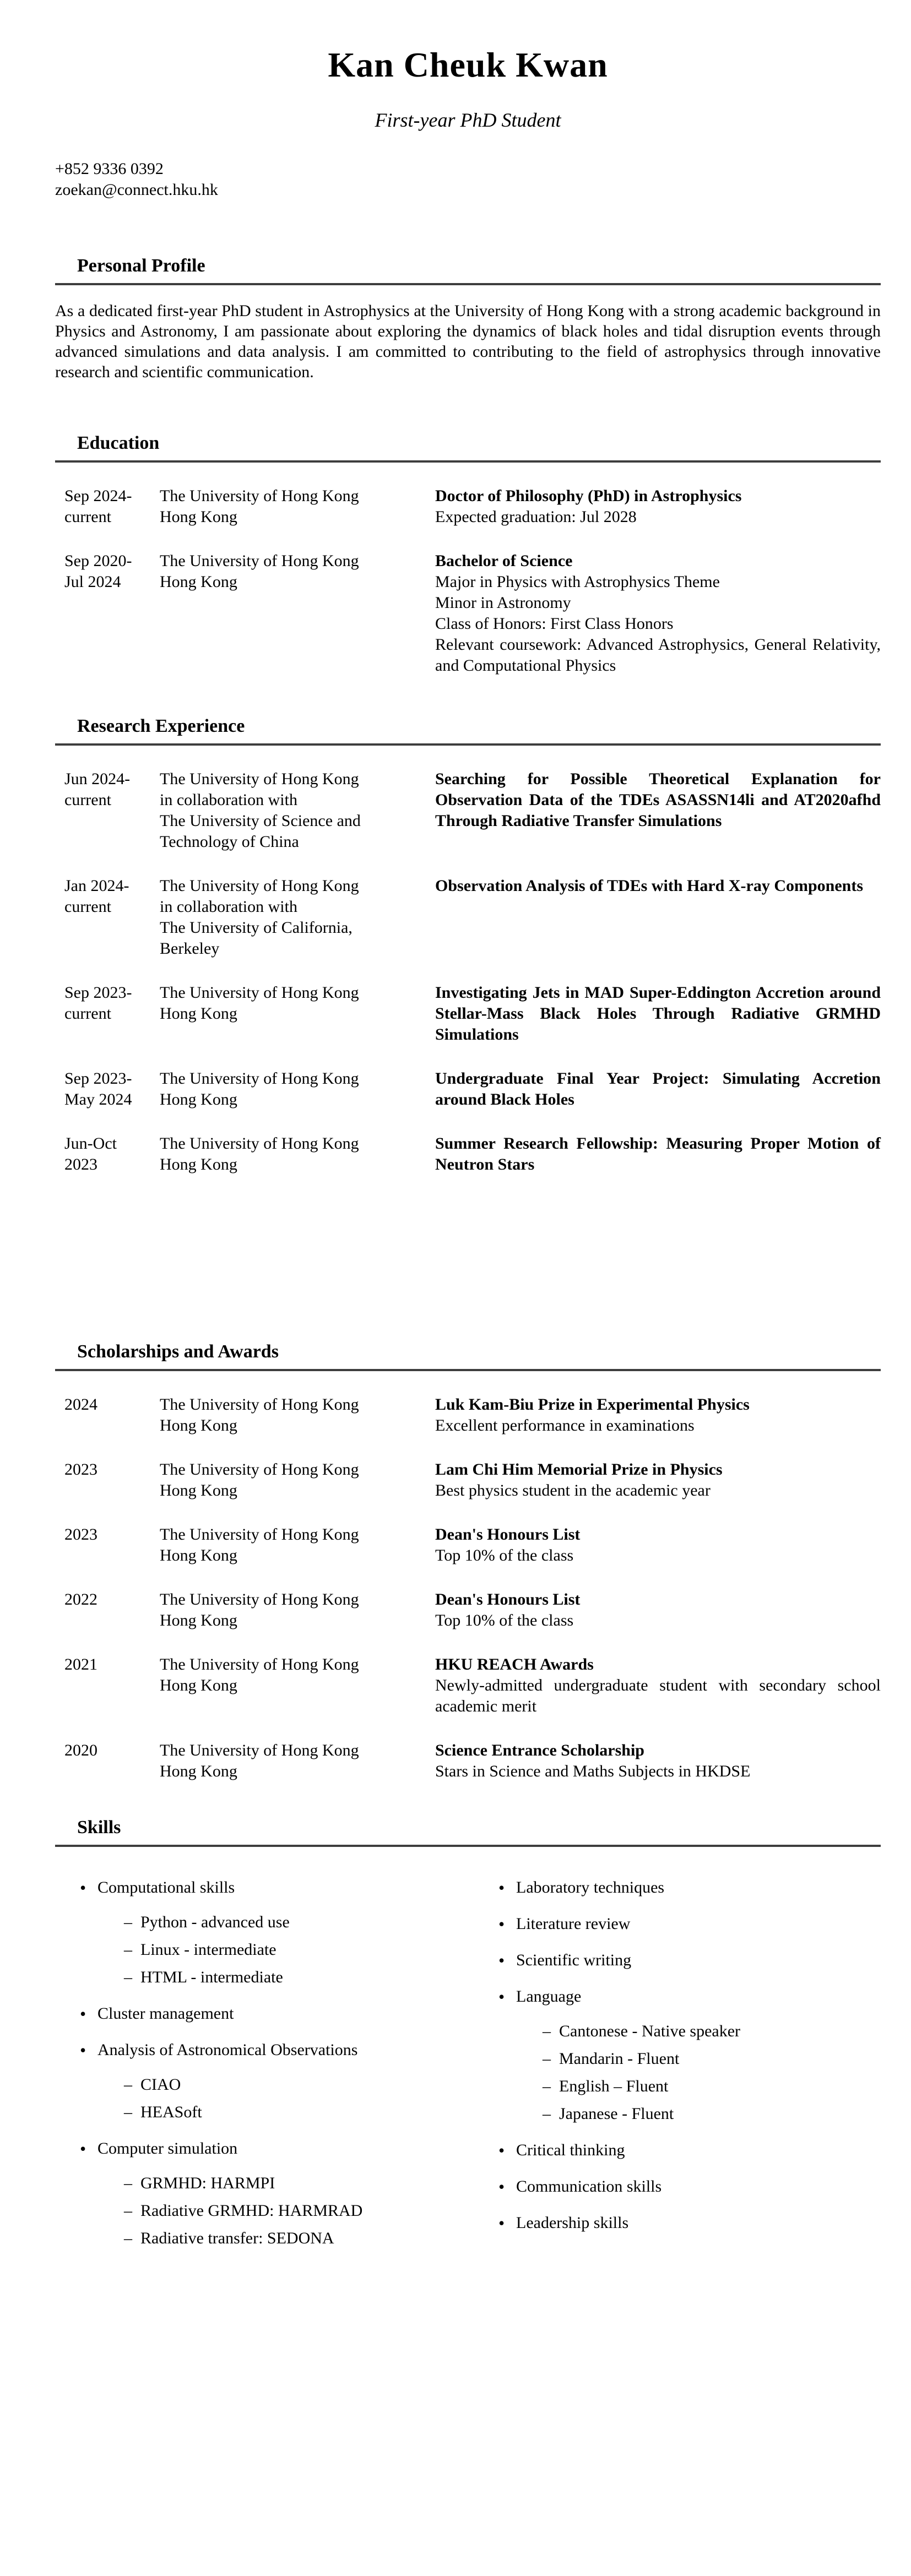 The image size is (911, 2576). Describe the element at coordinates (311, 2183) in the screenshot. I see `skill-subitem: – GRMHD: HARMPI` at that location.